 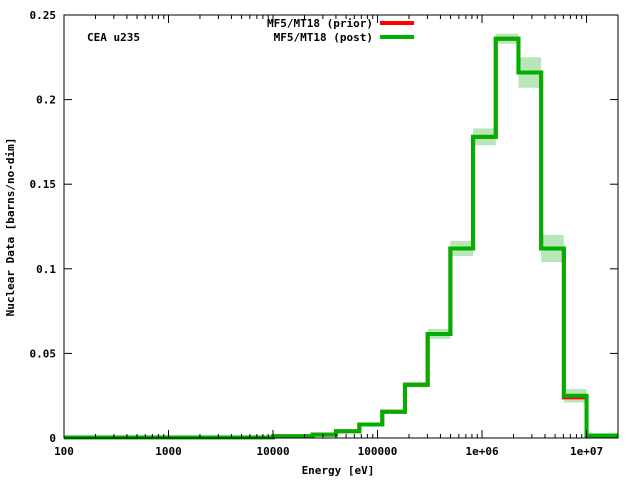 What do you see at coordinates (43, 184) in the screenshot?
I see `y-tick-label: 0.15` at bounding box center [43, 184].